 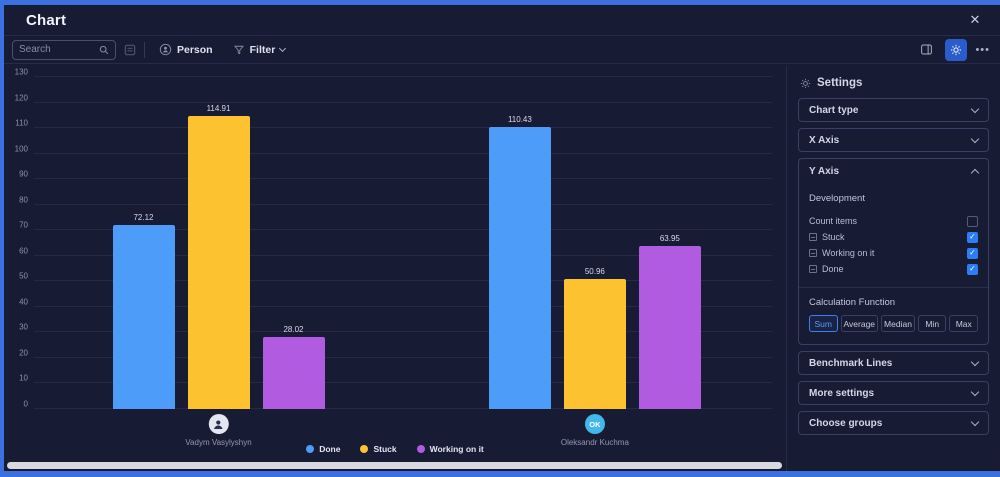 I want to click on y-axis-tick-label: 100, so click(x=21, y=149).